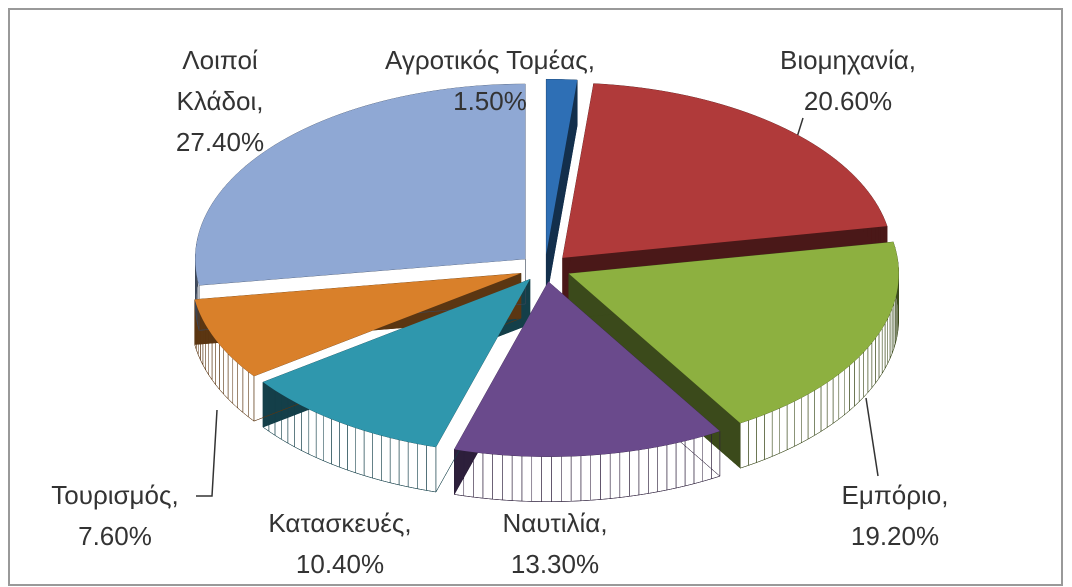 The image size is (1072, 587). I want to click on label-value: 10.40%, so click(340, 564).